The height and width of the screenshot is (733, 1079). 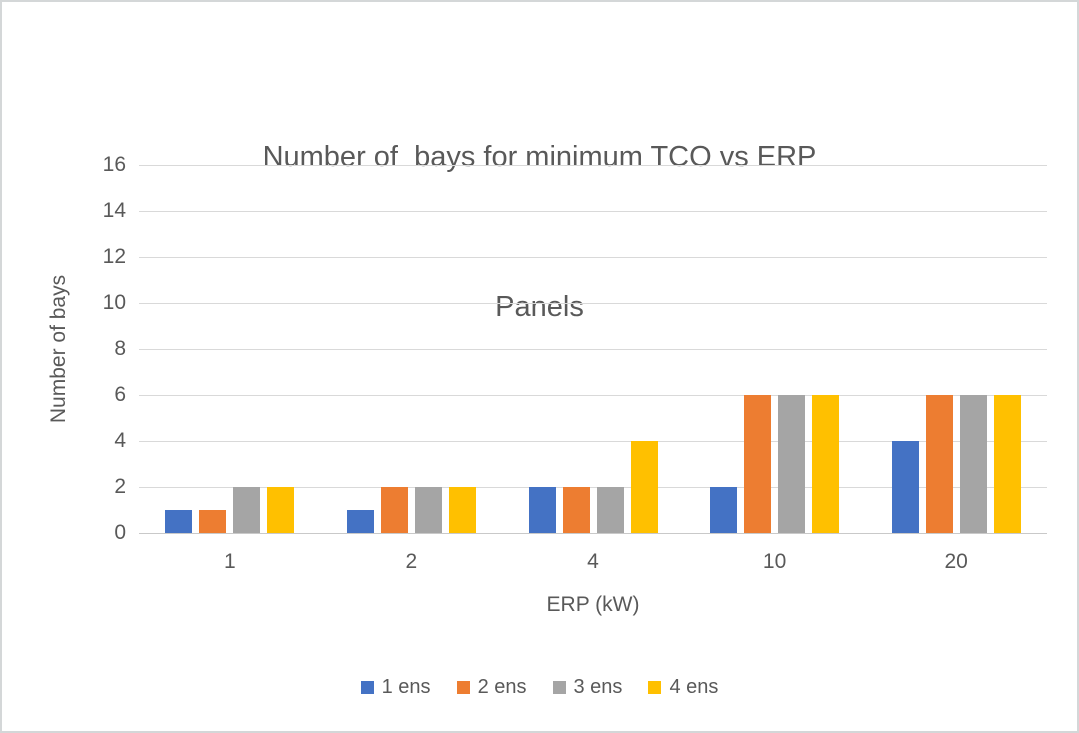 I want to click on legend: 1 ens 2 ens 3 ens 4 ens, so click(x=539, y=687).